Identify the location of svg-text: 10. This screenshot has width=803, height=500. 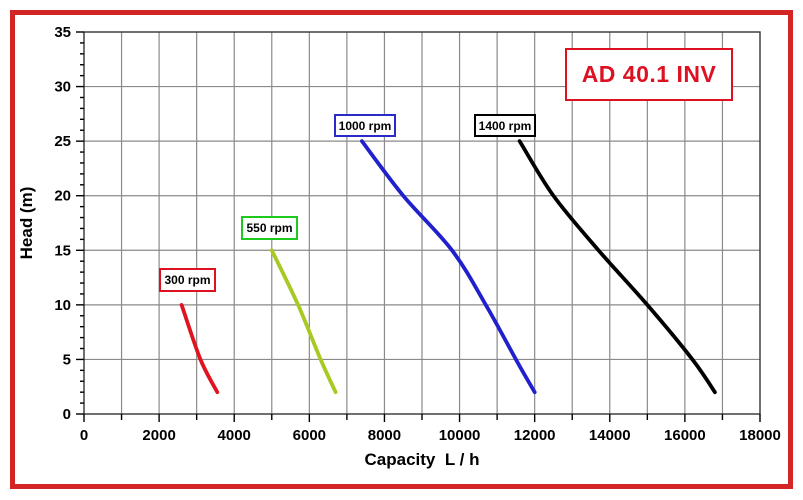
(62, 305).